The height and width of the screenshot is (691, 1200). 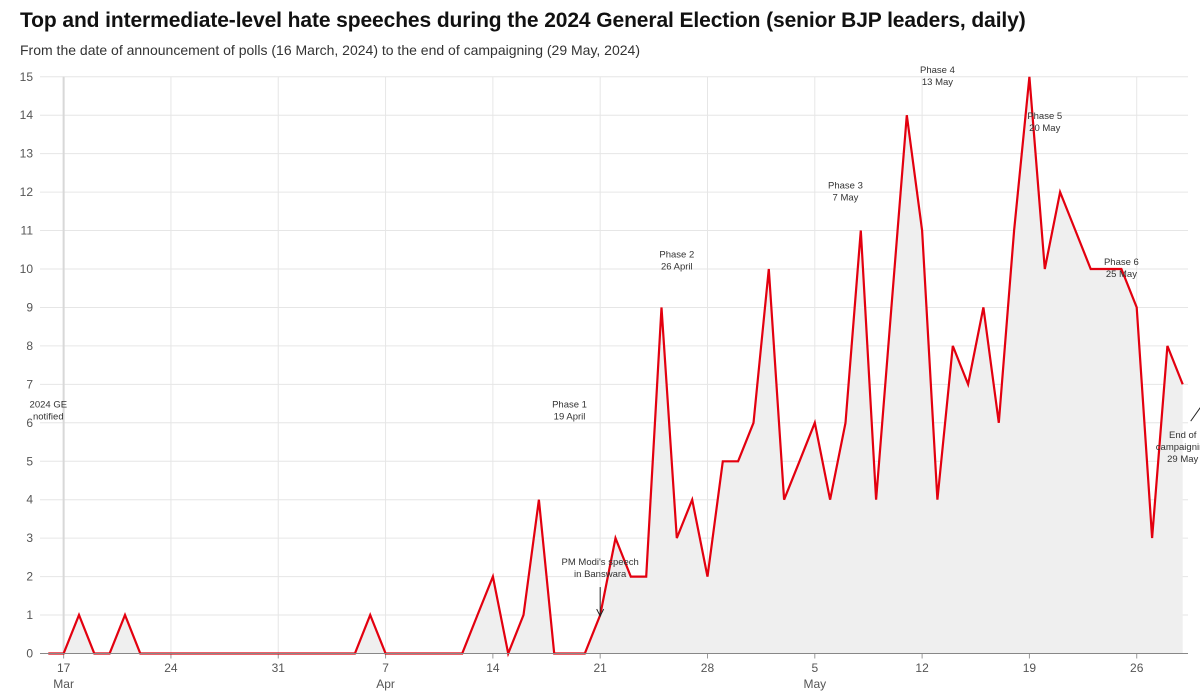 I want to click on x-tick-label: 5, so click(x=814, y=668).